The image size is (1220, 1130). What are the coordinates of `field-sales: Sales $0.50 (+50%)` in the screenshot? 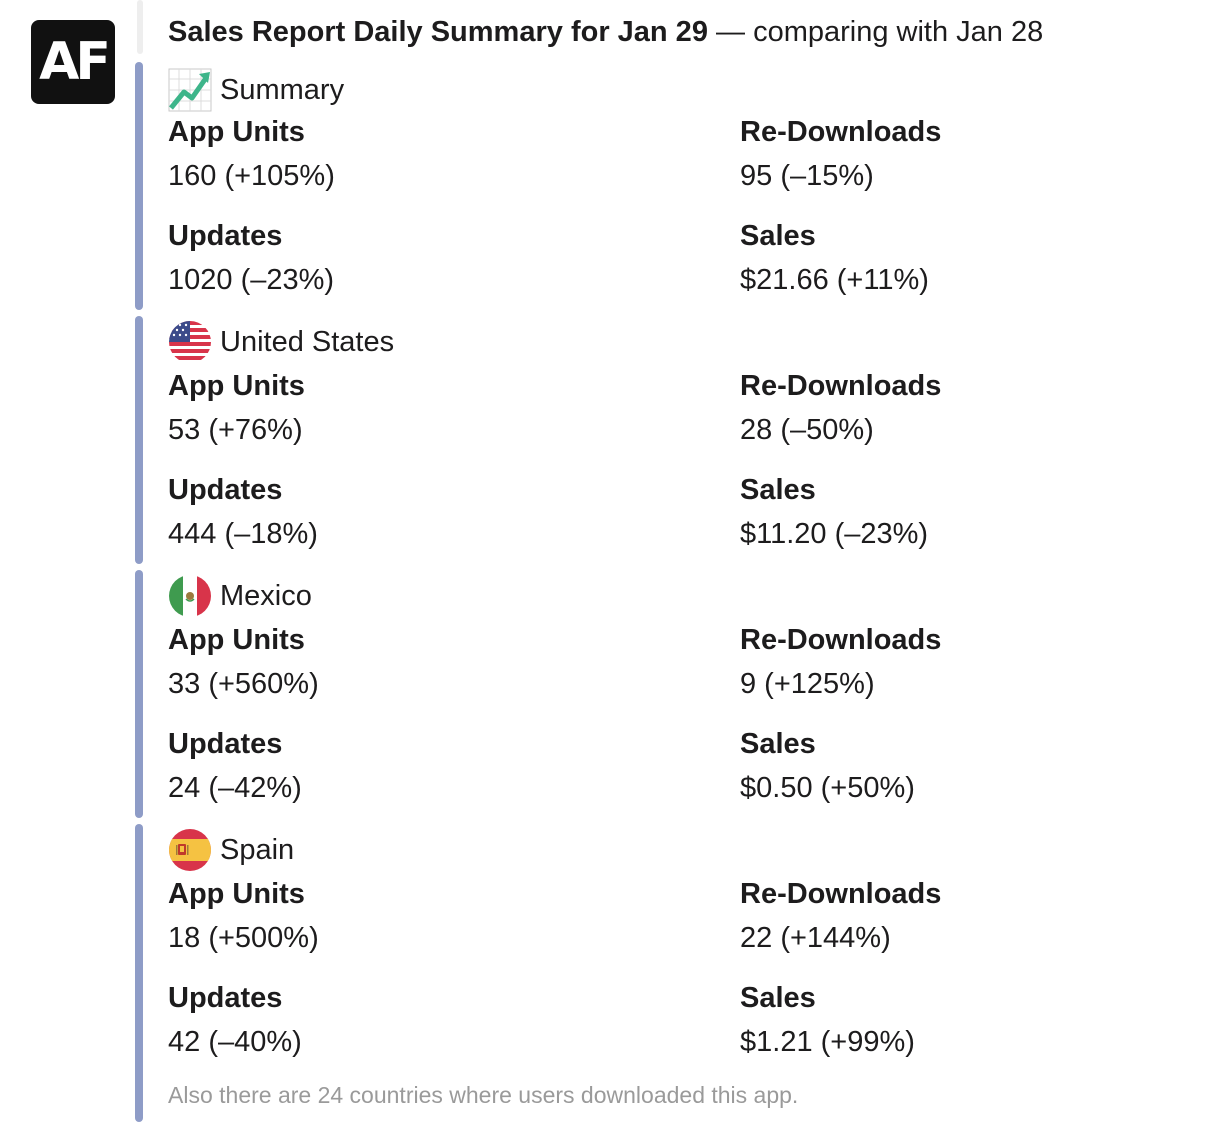 It's located at (827, 766).